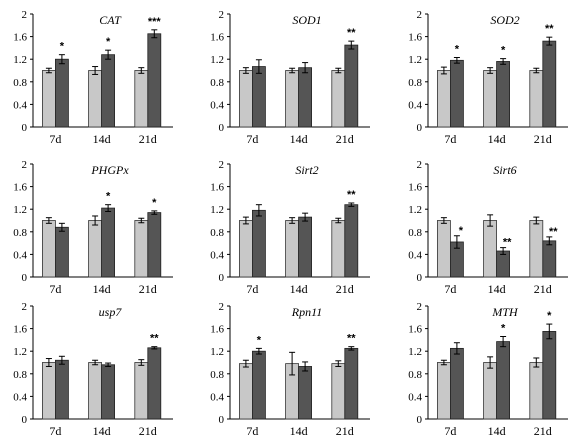 This screenshot has height=440, width=588. Describe the element at coordinates (217, 188) in the screenshot. I see `panel-sirt2-y-tick-label: 1.6` at that location.